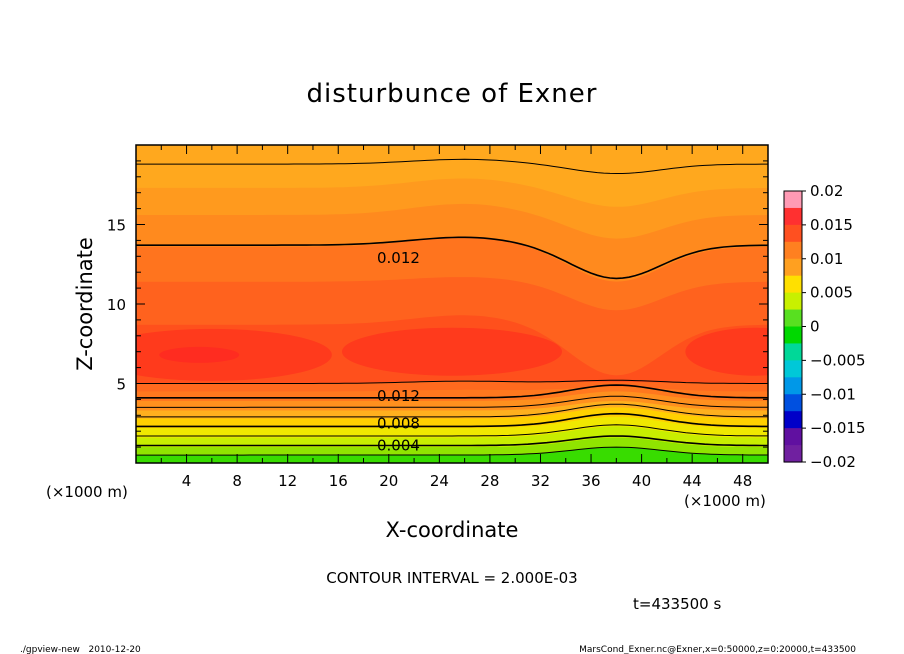 The height and width of the screenshot is (654, 904). I want to click on colorbar-tick-label-7: −0.015, so click(838, 428).